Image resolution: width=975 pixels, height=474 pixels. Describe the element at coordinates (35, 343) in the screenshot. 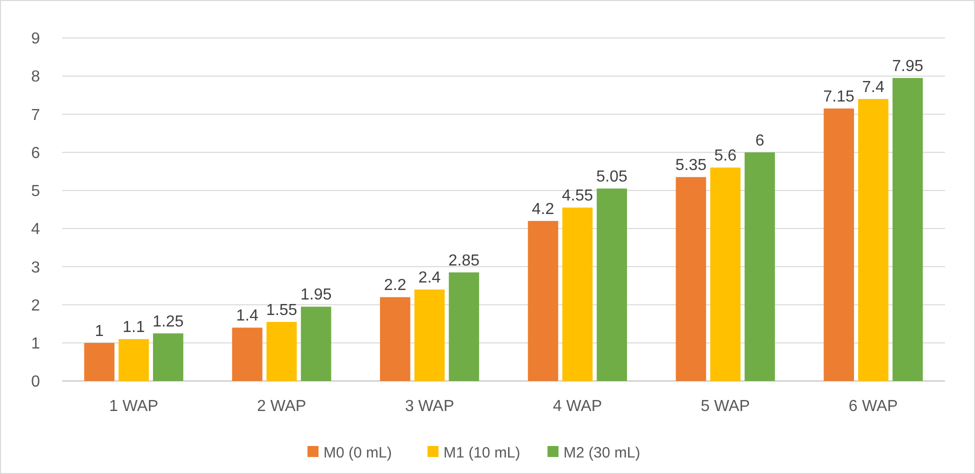

I see `y-tick-label: 1` at that location.